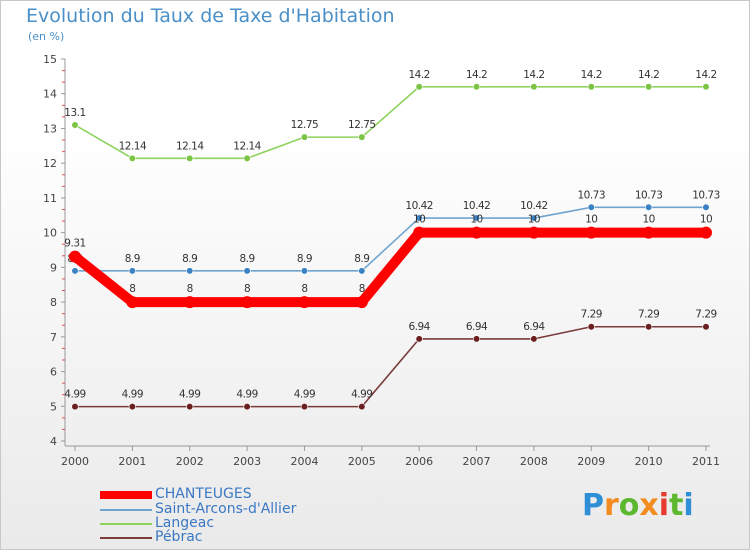  I want to click on legend-label-saint-arcons: Saint-Arcons-d'Allier, so click(226, 509).